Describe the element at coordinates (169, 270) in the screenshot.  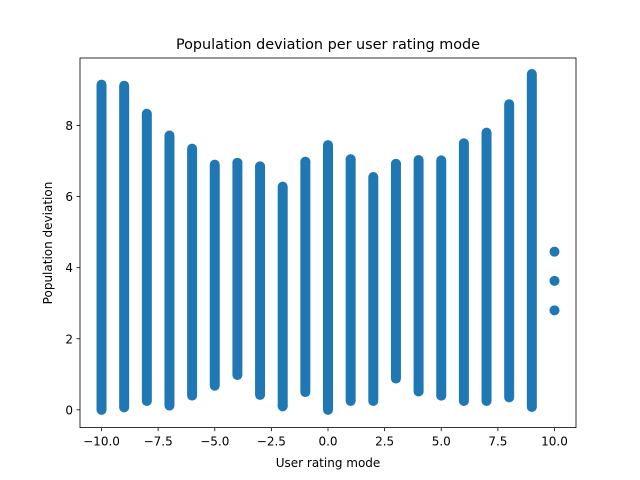
I see `scatter-column-x--7` at that location.